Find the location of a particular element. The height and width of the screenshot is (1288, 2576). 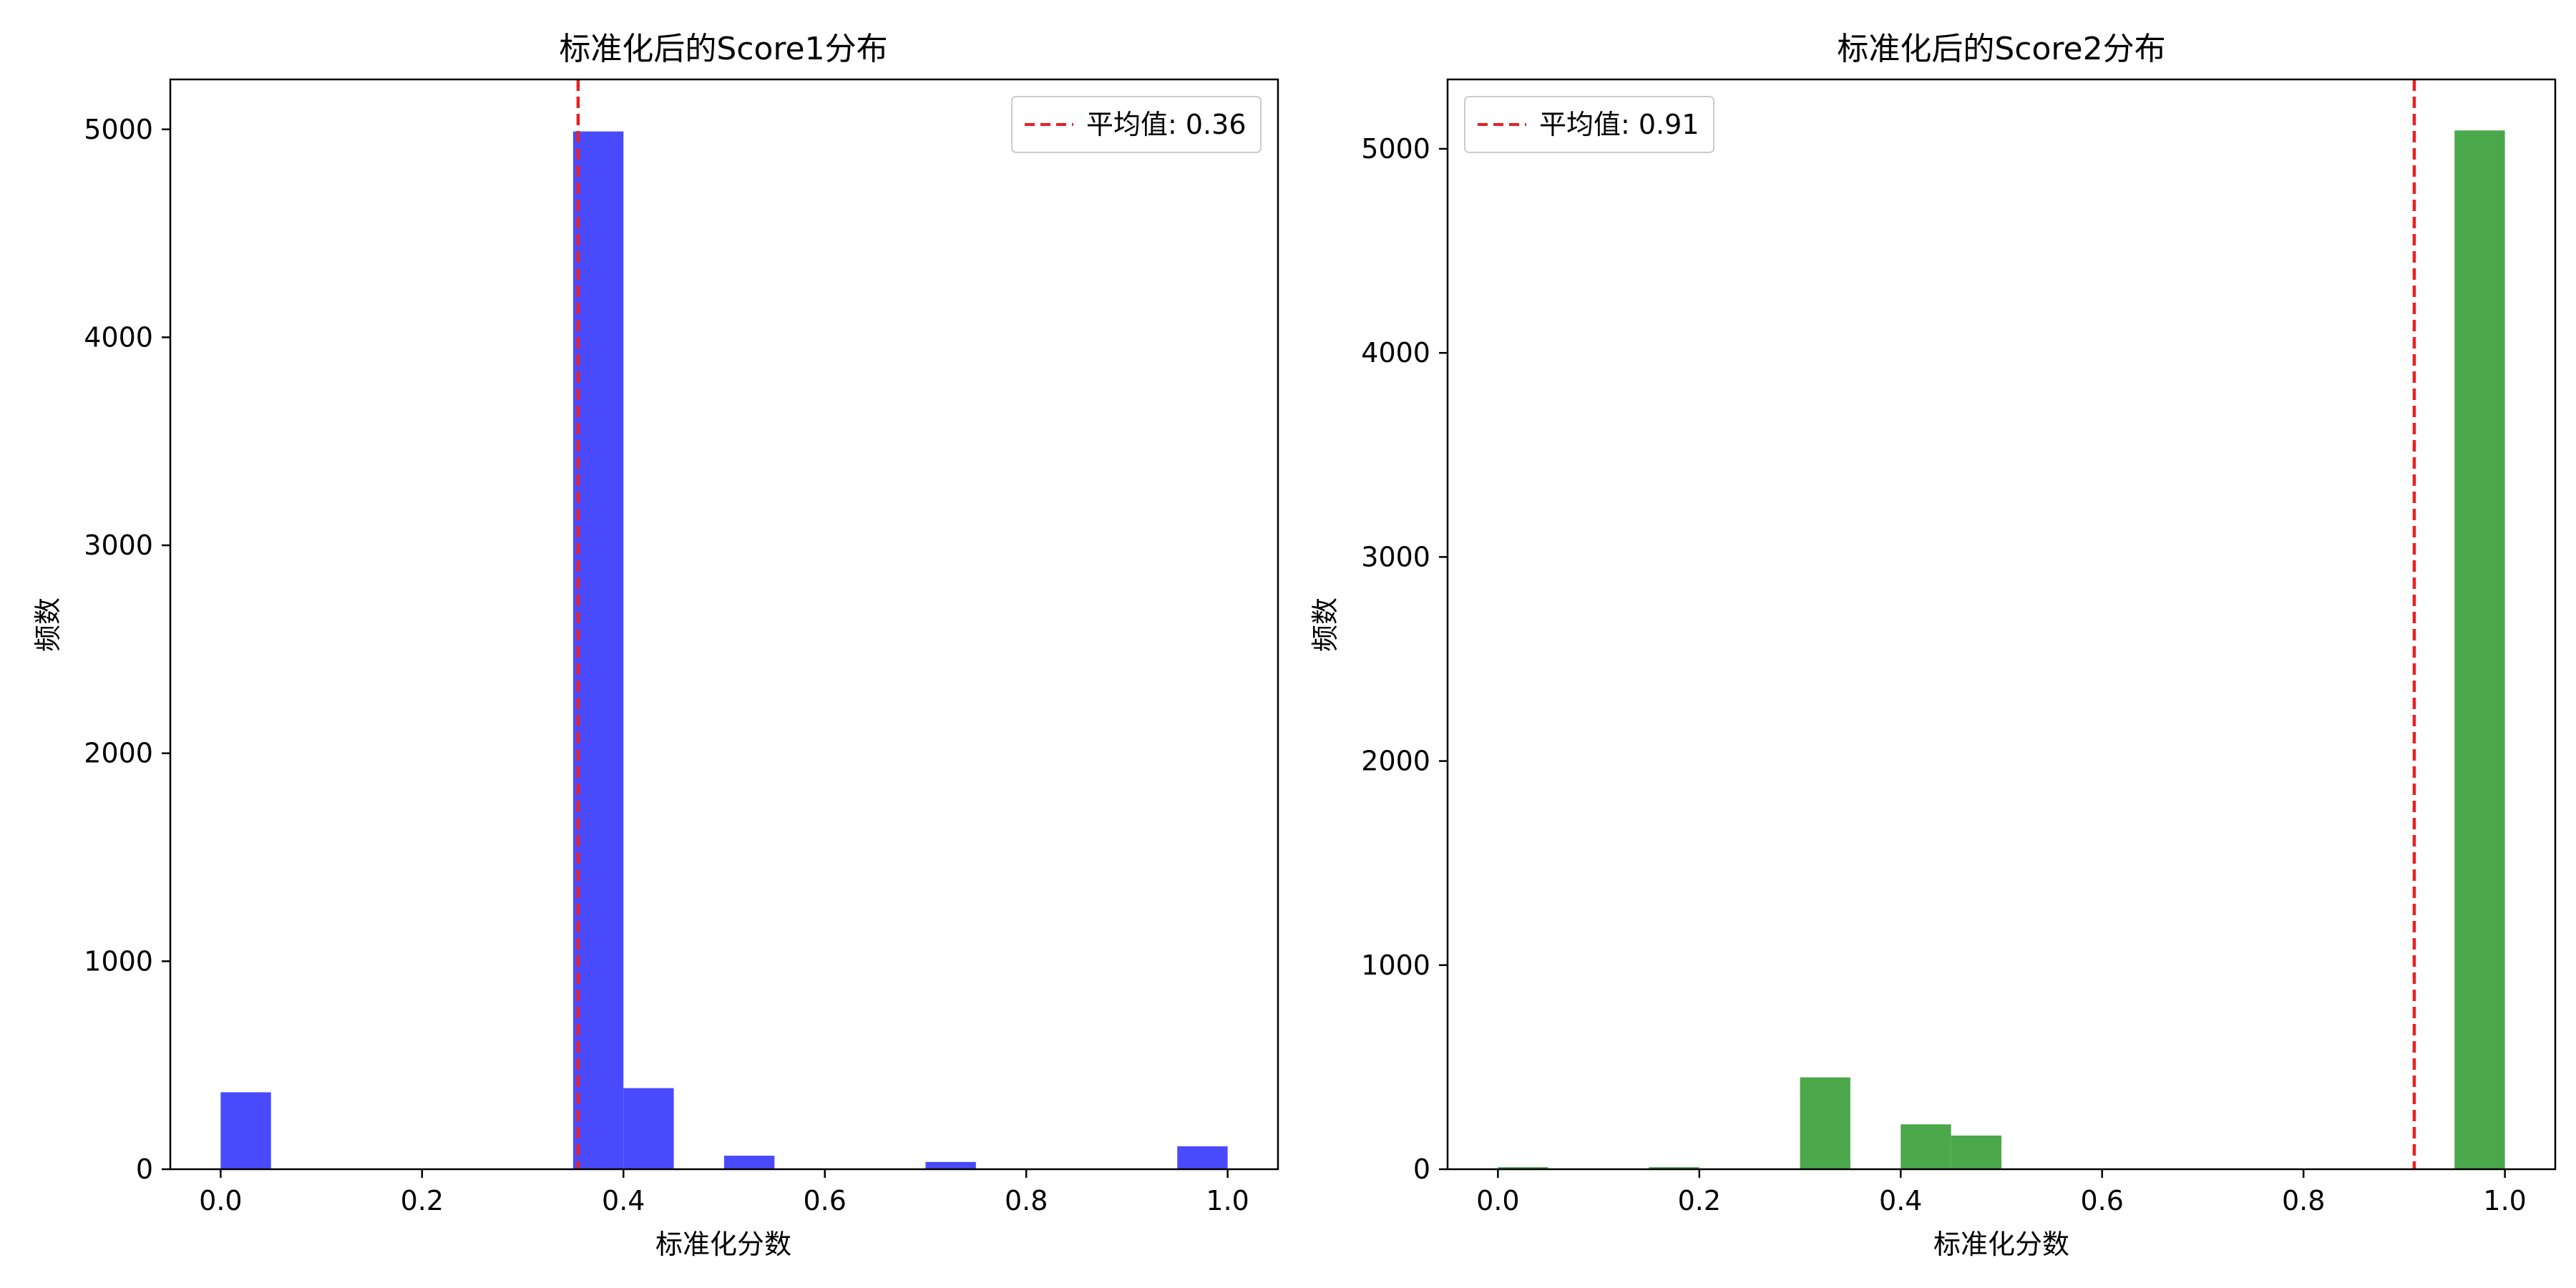

legend: 平均值: 0.91 is located at coordinates (1589, 124).